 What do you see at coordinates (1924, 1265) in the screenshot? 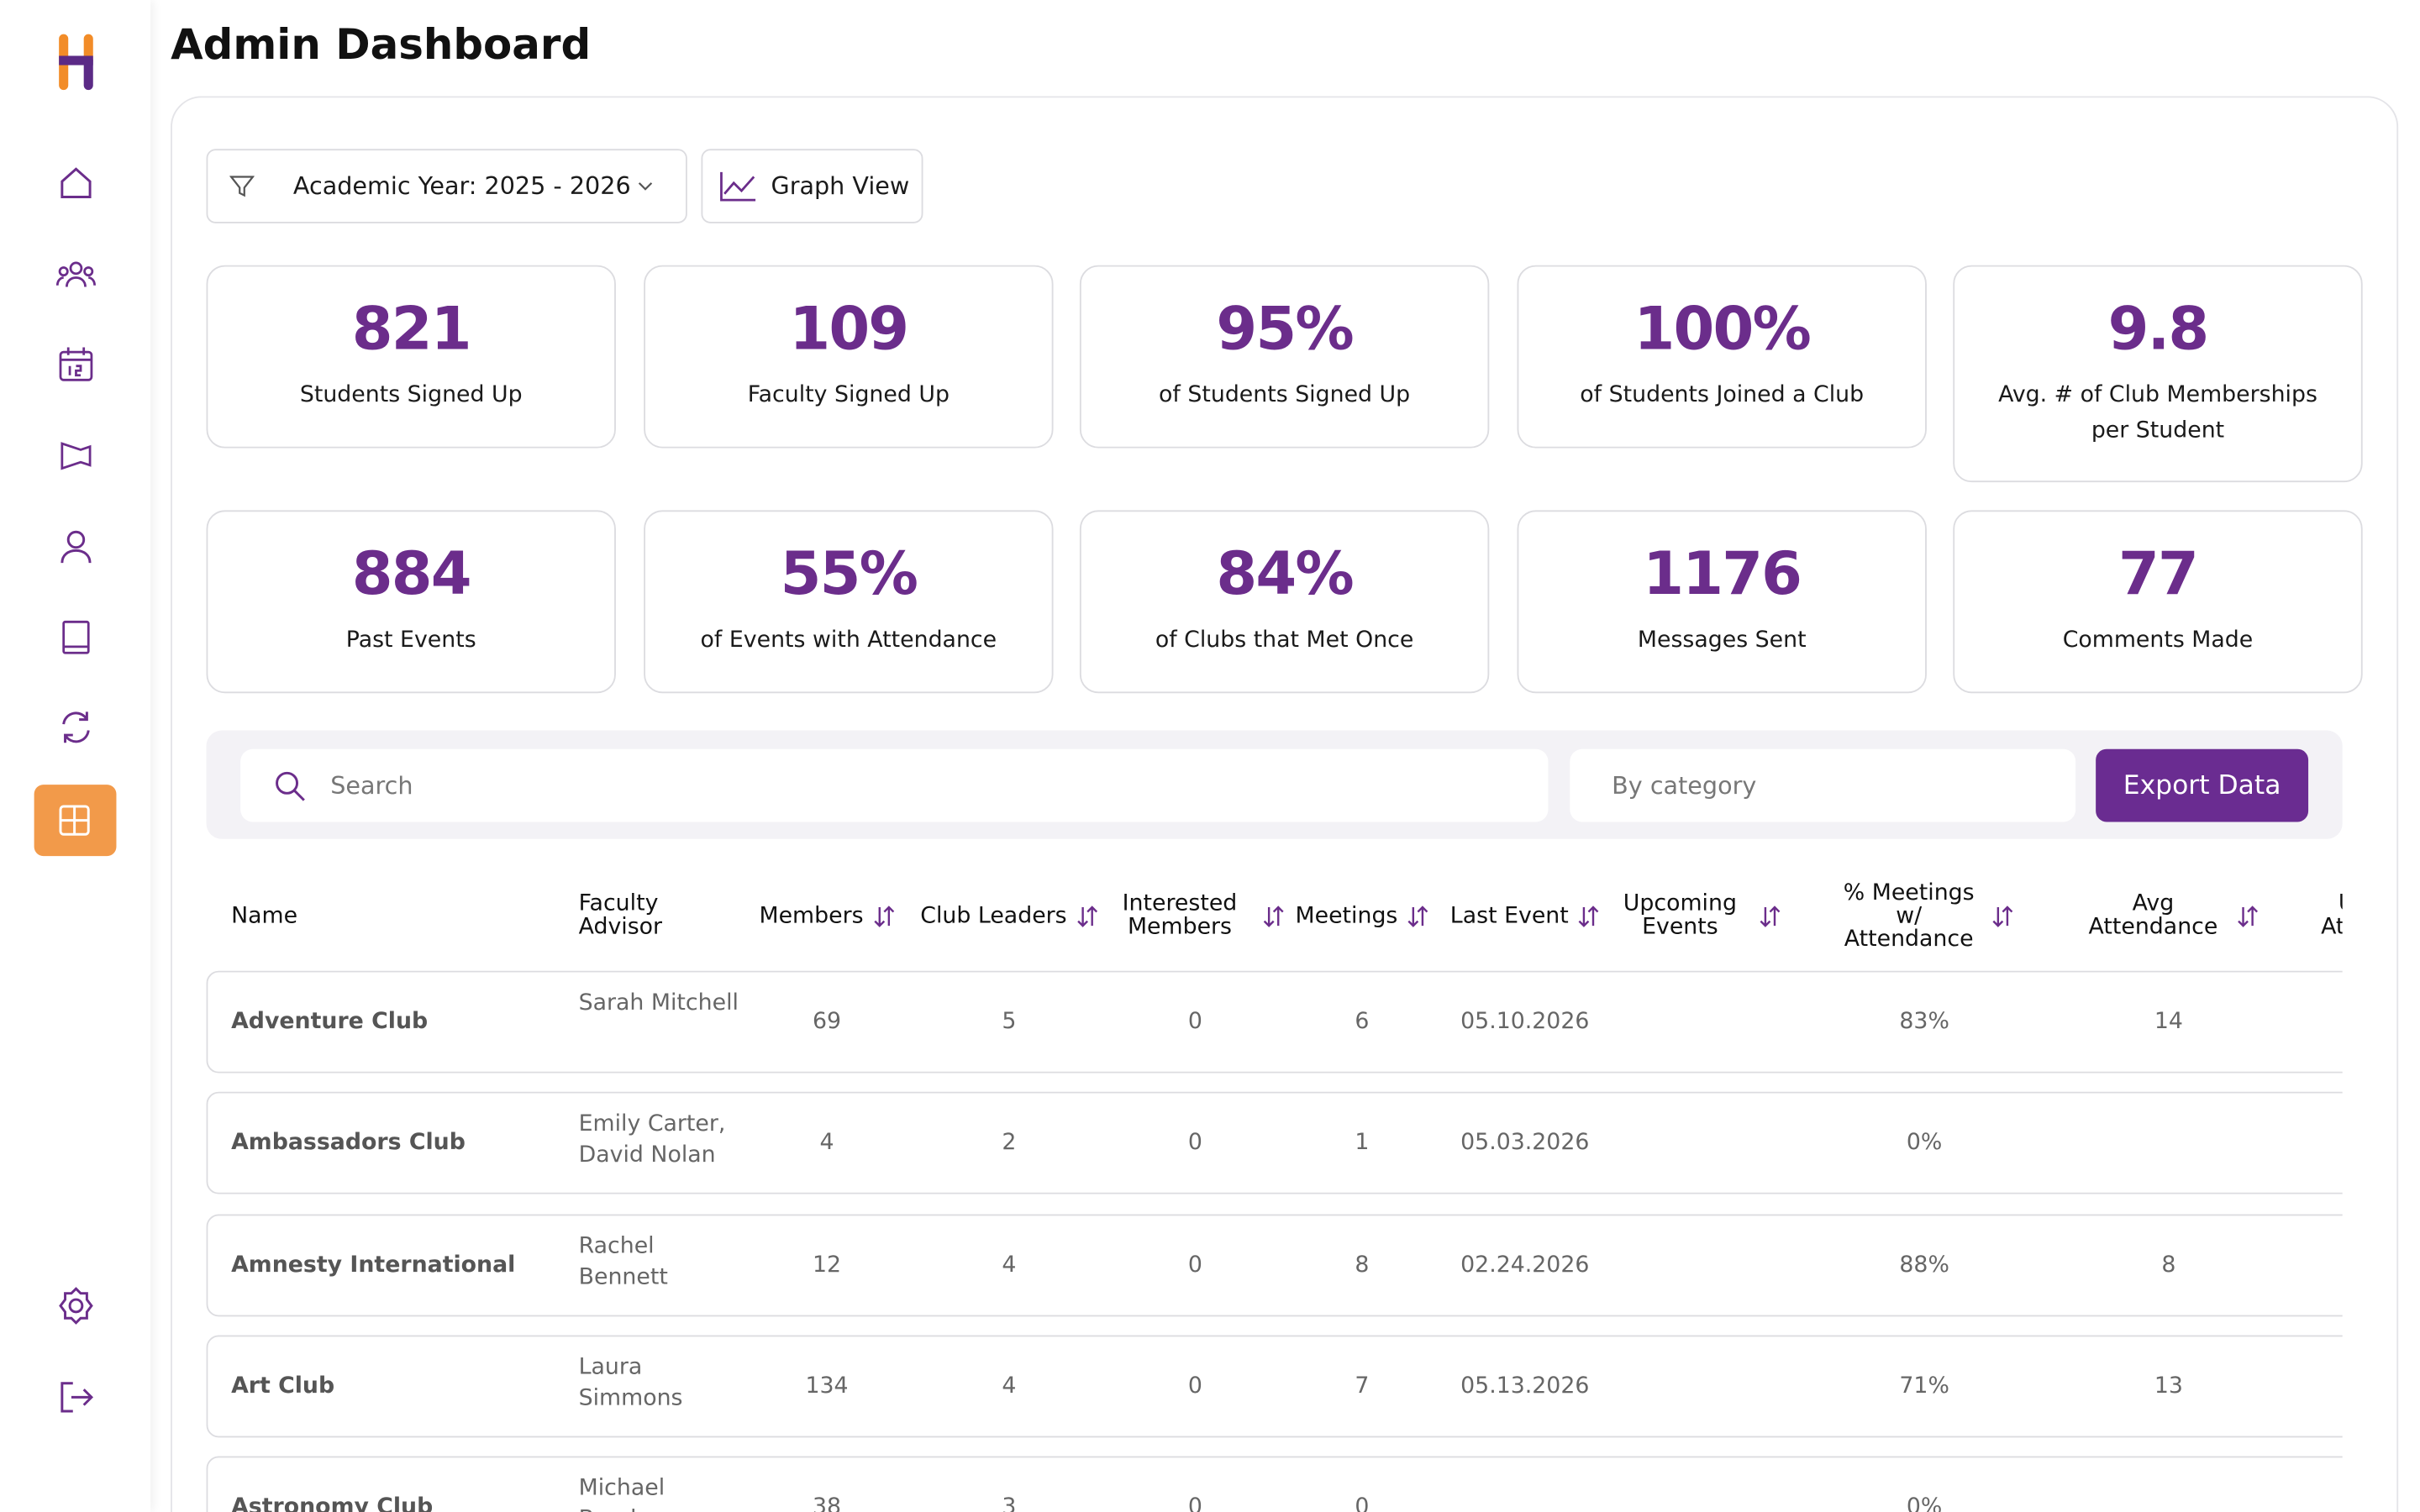
I see `table-cell: 88%` at bounding box center [1924, 1265].